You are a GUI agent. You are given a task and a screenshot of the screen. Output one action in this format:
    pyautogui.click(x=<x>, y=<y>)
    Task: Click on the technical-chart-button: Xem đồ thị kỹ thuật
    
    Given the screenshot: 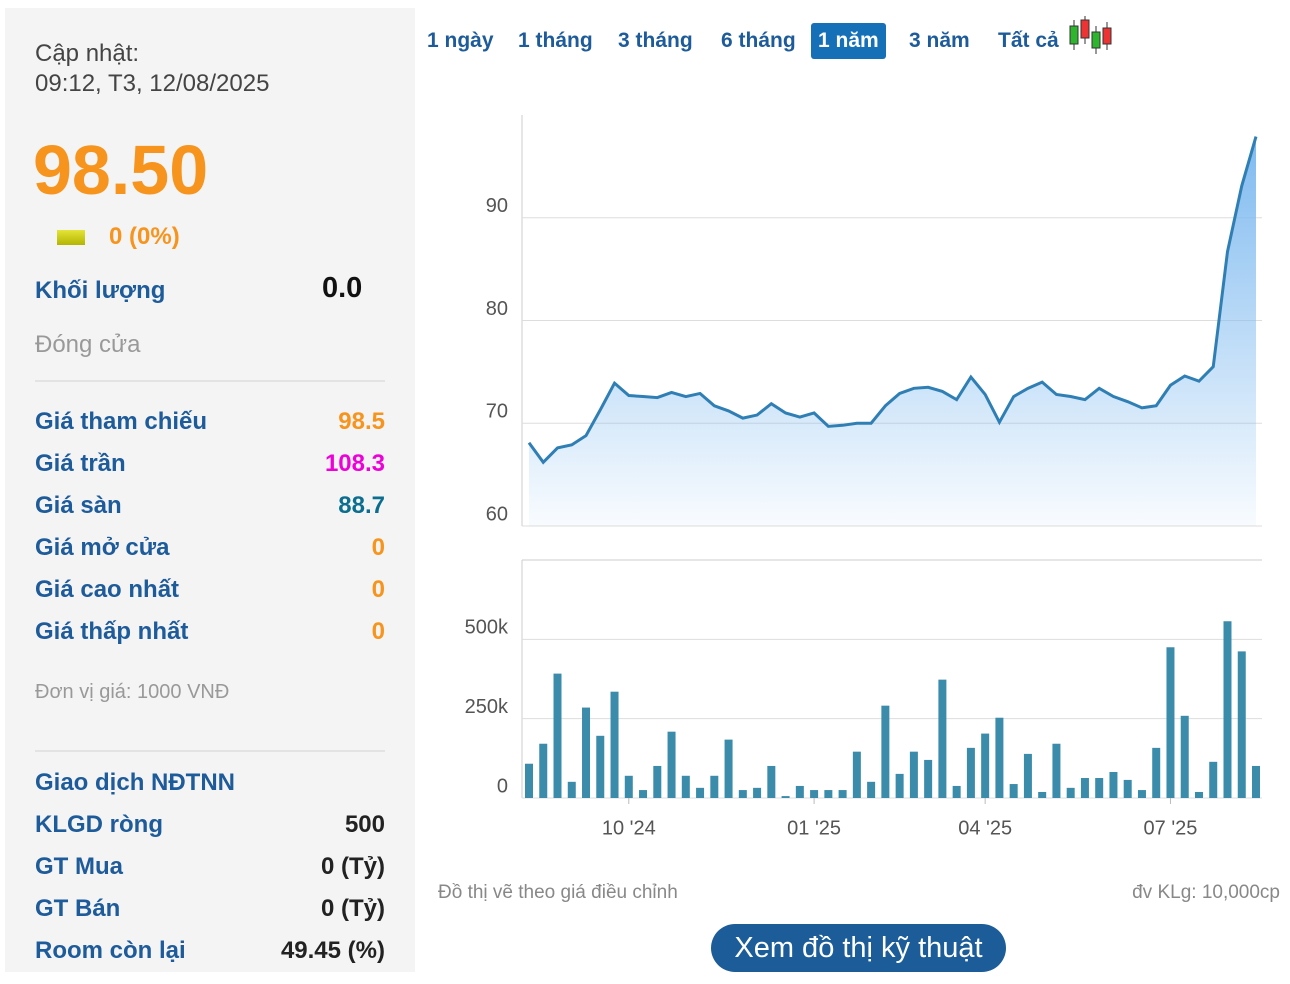 What is the action you would take?
    pyautogui.click(x=858, y=948)
    